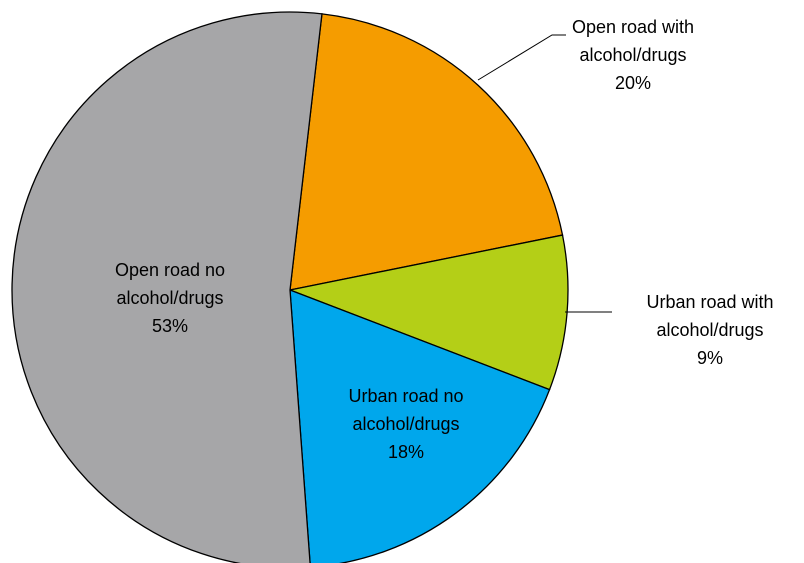 The height and width of the screenshot is (563, 804). Describe the element at coordinates (709, 358) in the screenshot. I see `value-label: 9%` at that location.